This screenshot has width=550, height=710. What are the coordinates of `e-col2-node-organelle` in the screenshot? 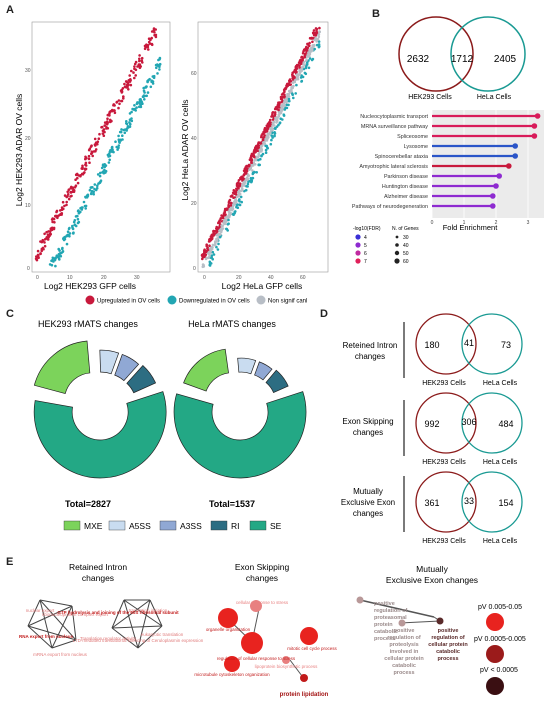 It's located at (228, 618).